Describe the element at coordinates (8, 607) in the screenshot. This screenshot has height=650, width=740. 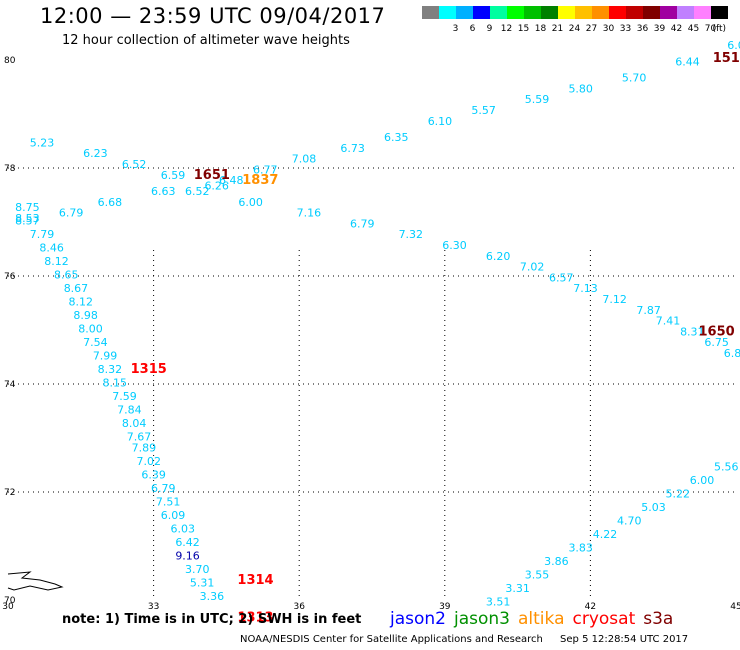
I see `lon-tick-label: 30` at that location.